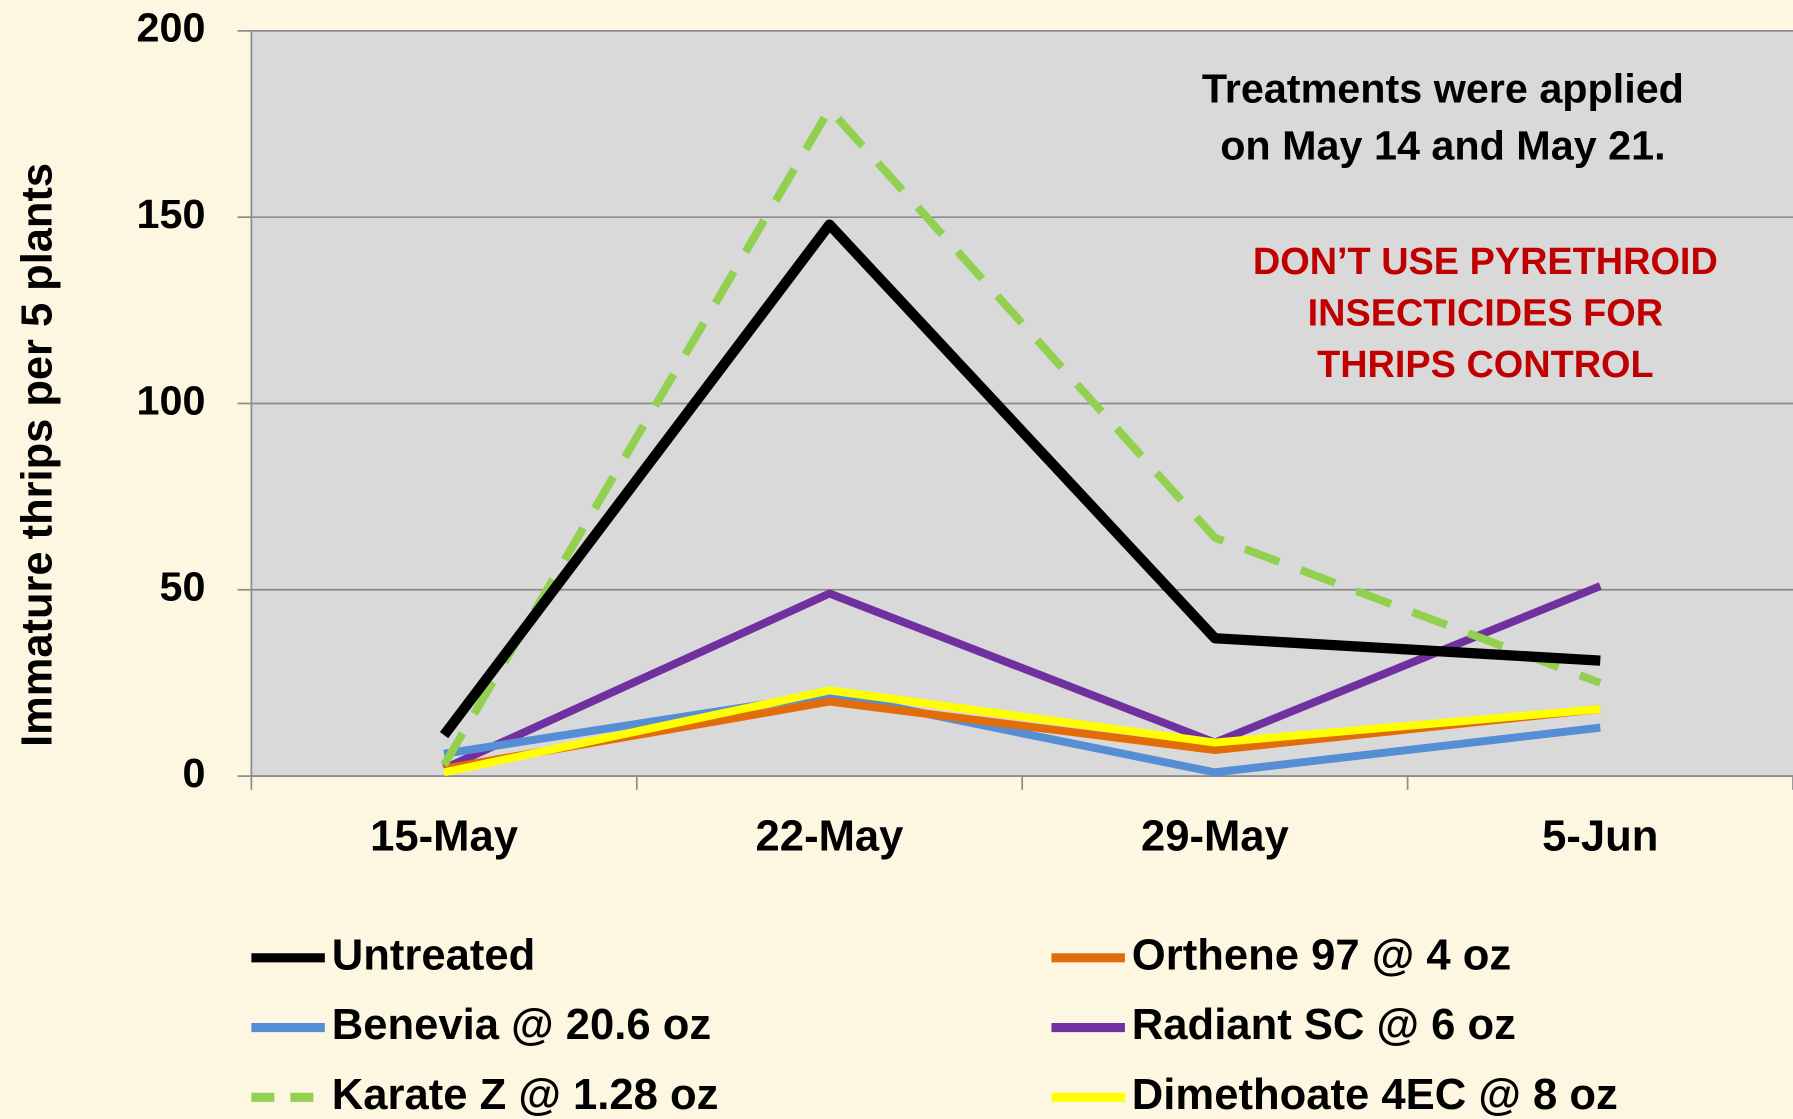 The height and width of the screenshot is (1119, 1793). What do you see at coordinates (1375, 1095) in the screenshot?
I see `legend-label: Dimethoate 4EC @ 8 oz` at bounding box center [1375, 1095].